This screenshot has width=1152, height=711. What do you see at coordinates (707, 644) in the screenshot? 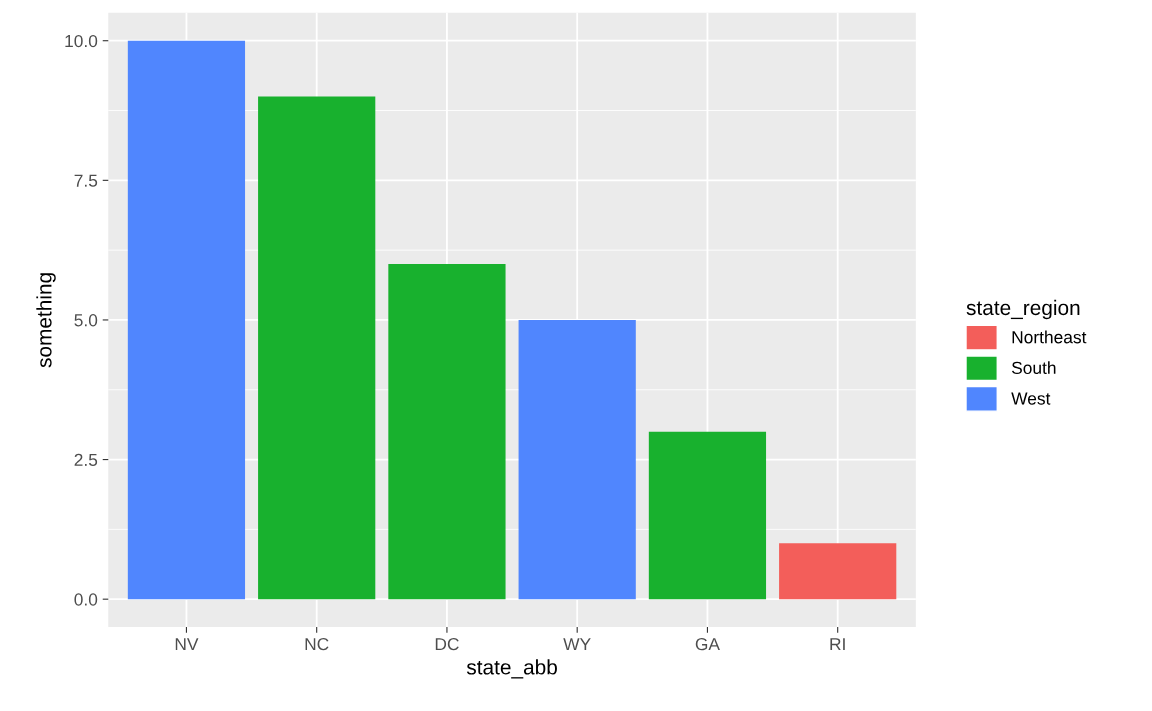
I see `x-tick-label: GA` at bounding box center [707, 644].